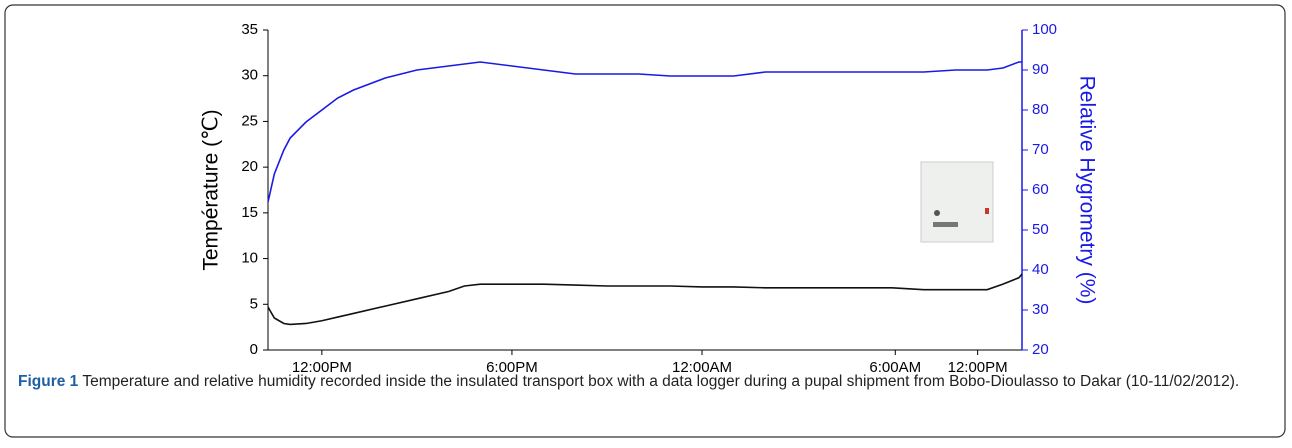 The width and height of the screenshot is (1292, 448). Describe the element at coordinates (249, 29) in the screenshot. I see `y-tick-label: 35` at that location.